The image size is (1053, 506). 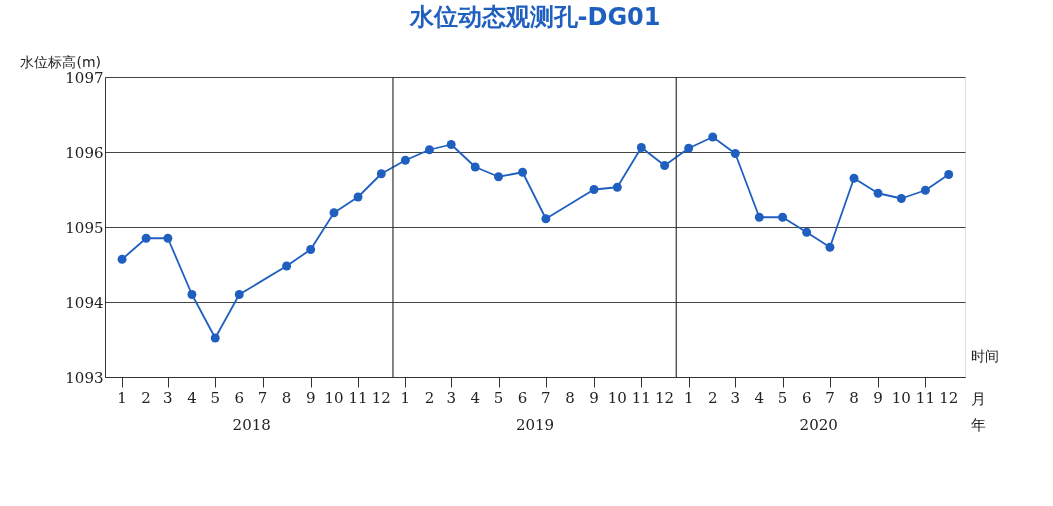 I want to click on x-axis-title: 时间, so click(x=985, y=356).